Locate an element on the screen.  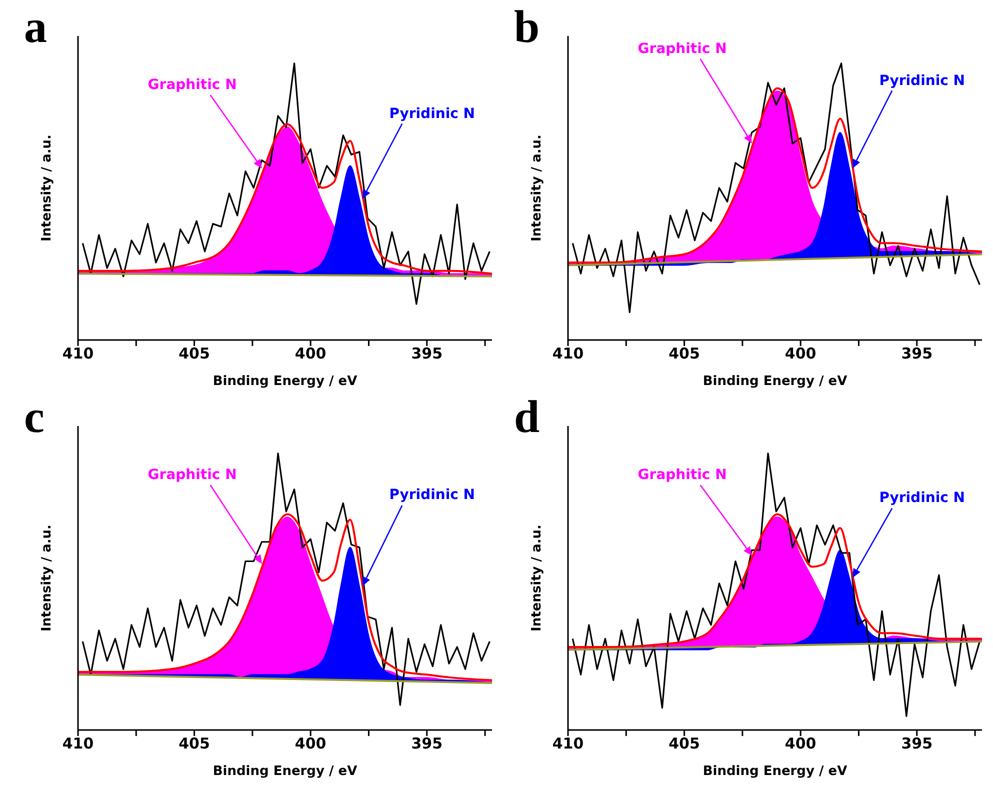
chart-title: a is located at coordinates (35, 26).